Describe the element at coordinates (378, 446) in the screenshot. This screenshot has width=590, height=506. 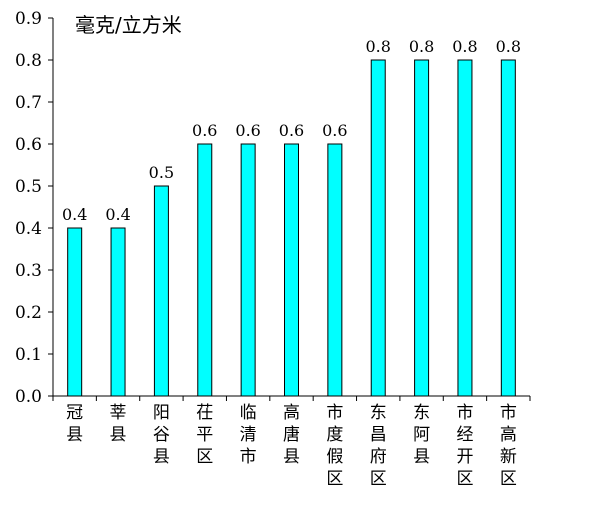
I see `category-label: 东昌府区` at that location.